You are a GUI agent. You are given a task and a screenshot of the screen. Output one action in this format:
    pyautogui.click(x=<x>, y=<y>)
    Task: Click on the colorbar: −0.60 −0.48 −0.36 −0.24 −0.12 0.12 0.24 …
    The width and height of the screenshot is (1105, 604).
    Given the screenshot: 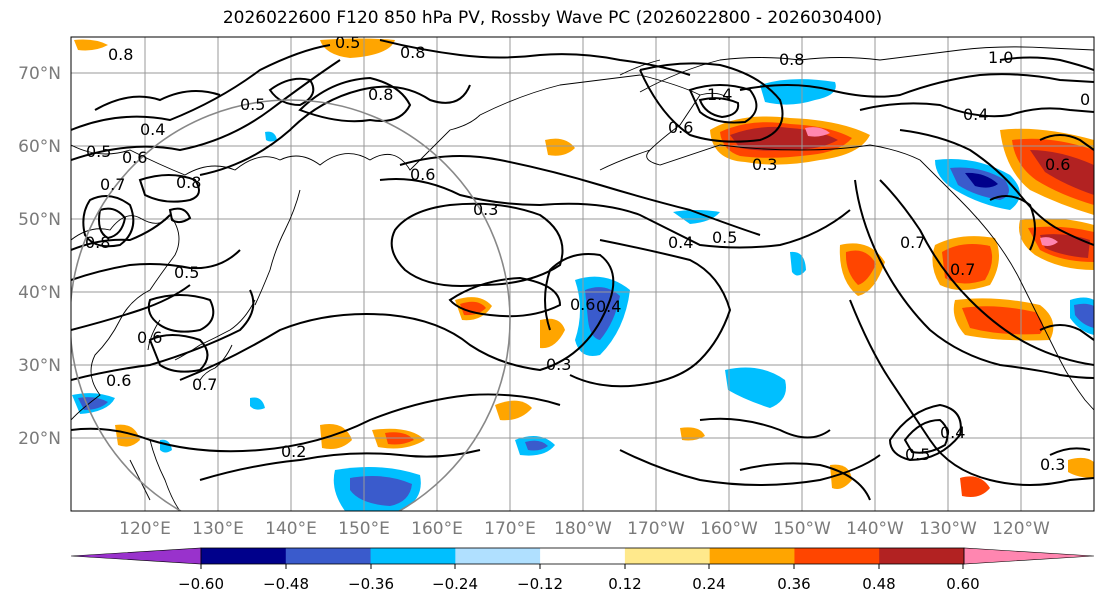 What is the action you would take?
    pyautogui.click(x=582, y=570)
    